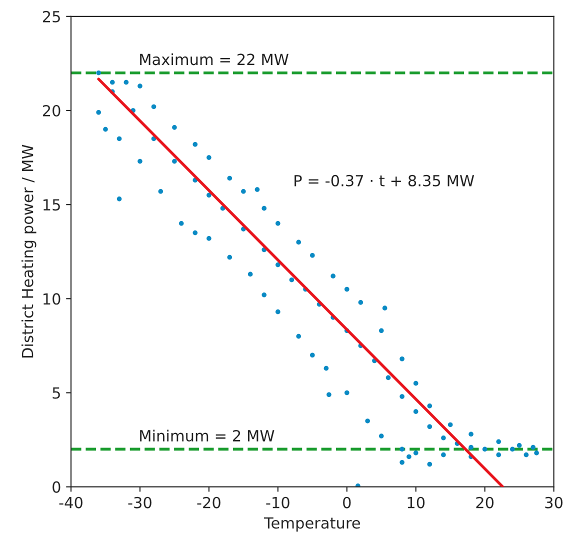  Describe the element at coordinates (51, 16) in the screenshot. I see `y-tick-label: 25` at that location.